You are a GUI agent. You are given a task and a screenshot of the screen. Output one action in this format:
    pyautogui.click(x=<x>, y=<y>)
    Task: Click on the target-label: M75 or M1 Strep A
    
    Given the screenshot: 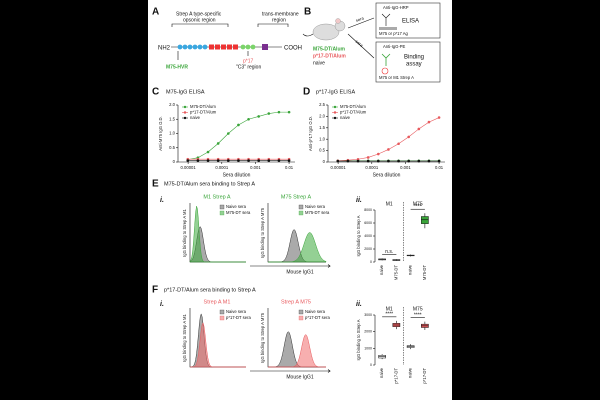 What is the action you would take?
    pyautogui.click(x=396, y=77)
    